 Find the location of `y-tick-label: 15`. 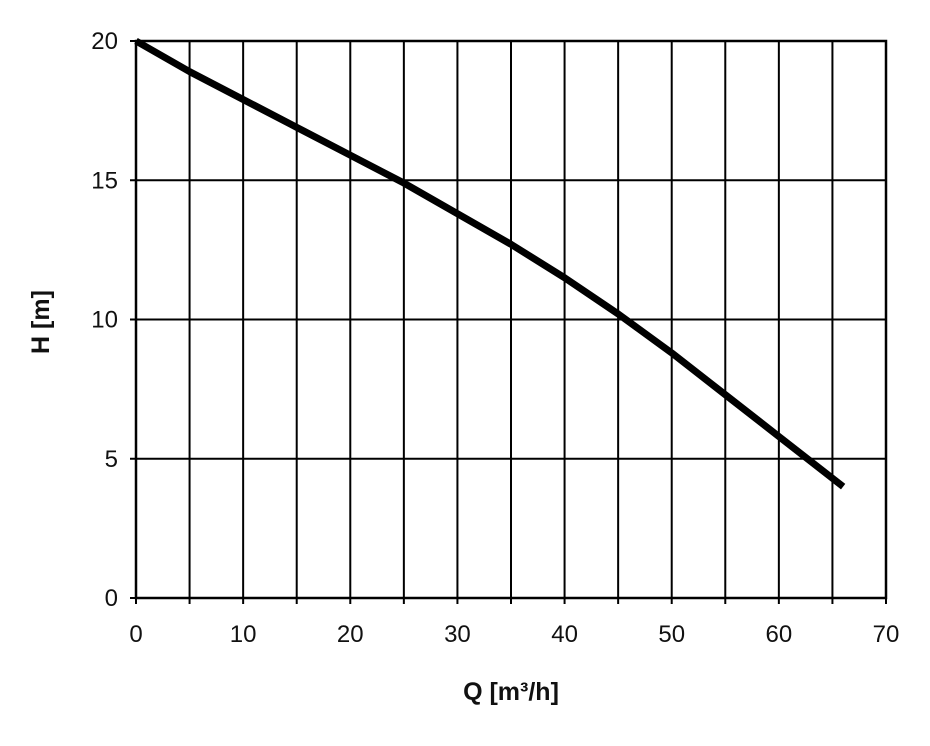

y-tick-label: 15 is located at coordinates (104, 180).